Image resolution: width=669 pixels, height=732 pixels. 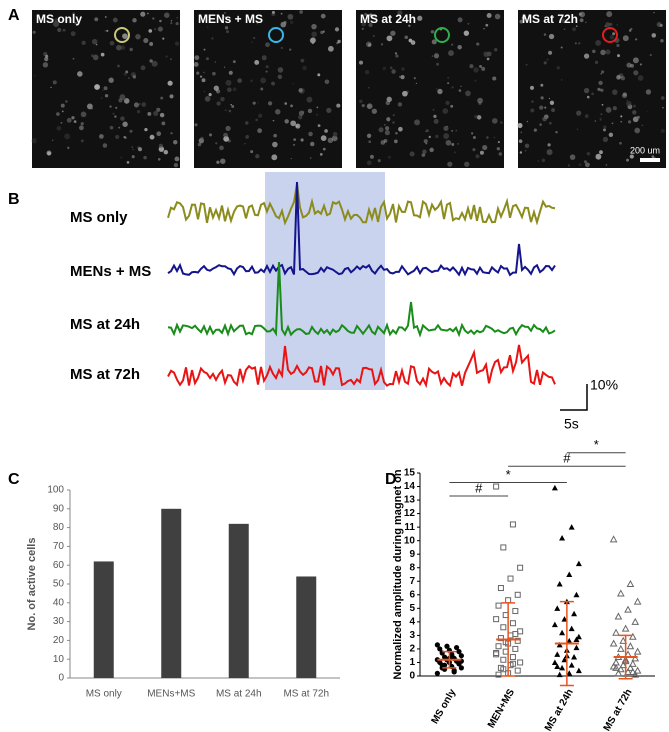 What do you see at coordinates (122, 35) in the screenshot?
I see `roi-circle` at bounding box center [122, 35].